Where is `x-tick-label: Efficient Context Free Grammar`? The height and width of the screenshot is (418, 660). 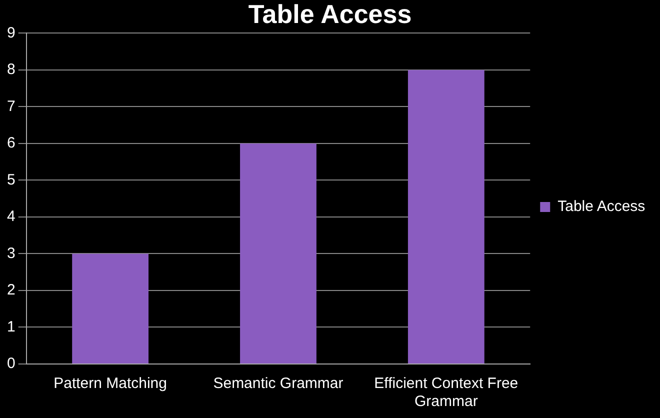 x-tick-label: Efficient Context Free Grammar is located at coordinates (446, 392).